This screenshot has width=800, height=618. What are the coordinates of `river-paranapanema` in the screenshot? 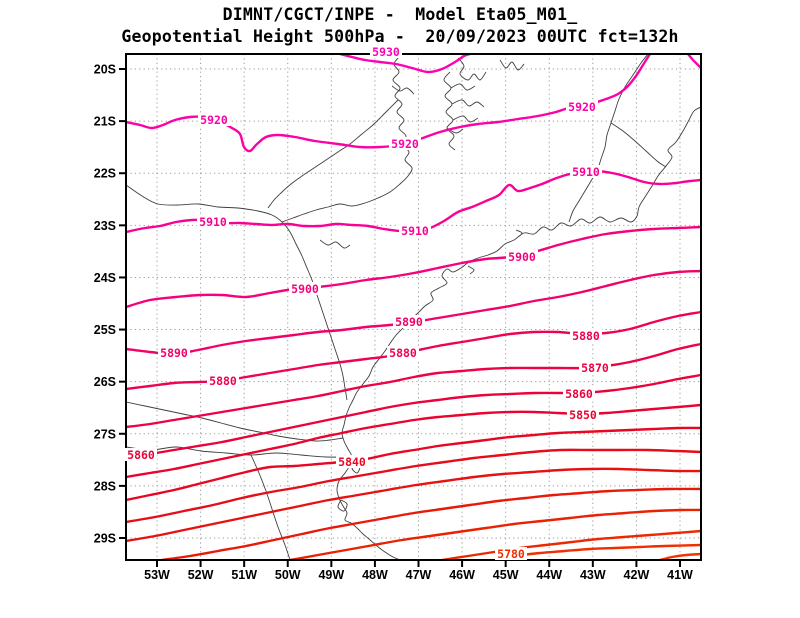 It's located at (335, 244).